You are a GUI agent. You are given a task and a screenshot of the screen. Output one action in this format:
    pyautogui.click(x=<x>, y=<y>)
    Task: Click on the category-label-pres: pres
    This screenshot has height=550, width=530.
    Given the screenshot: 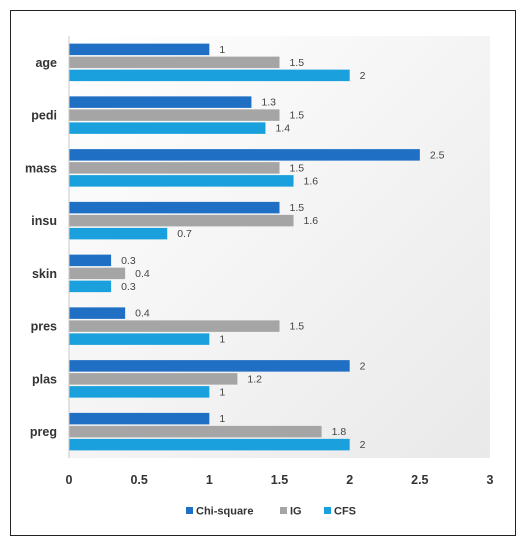 What is the action you would take?
    pyautogui.click(x=44, y=327)
    